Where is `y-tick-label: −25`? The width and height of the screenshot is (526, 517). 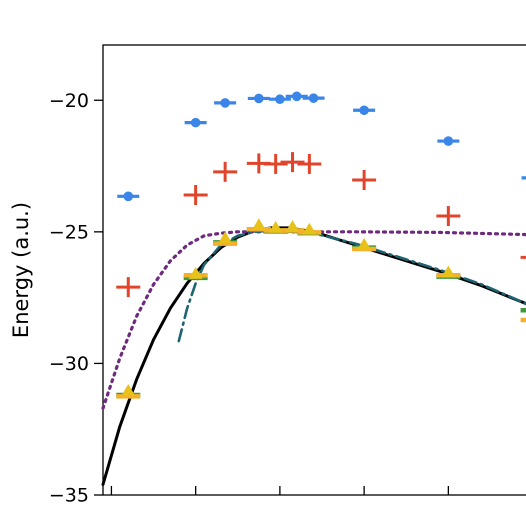 y-tick-label: −25 is located at coordinates (69, 232).